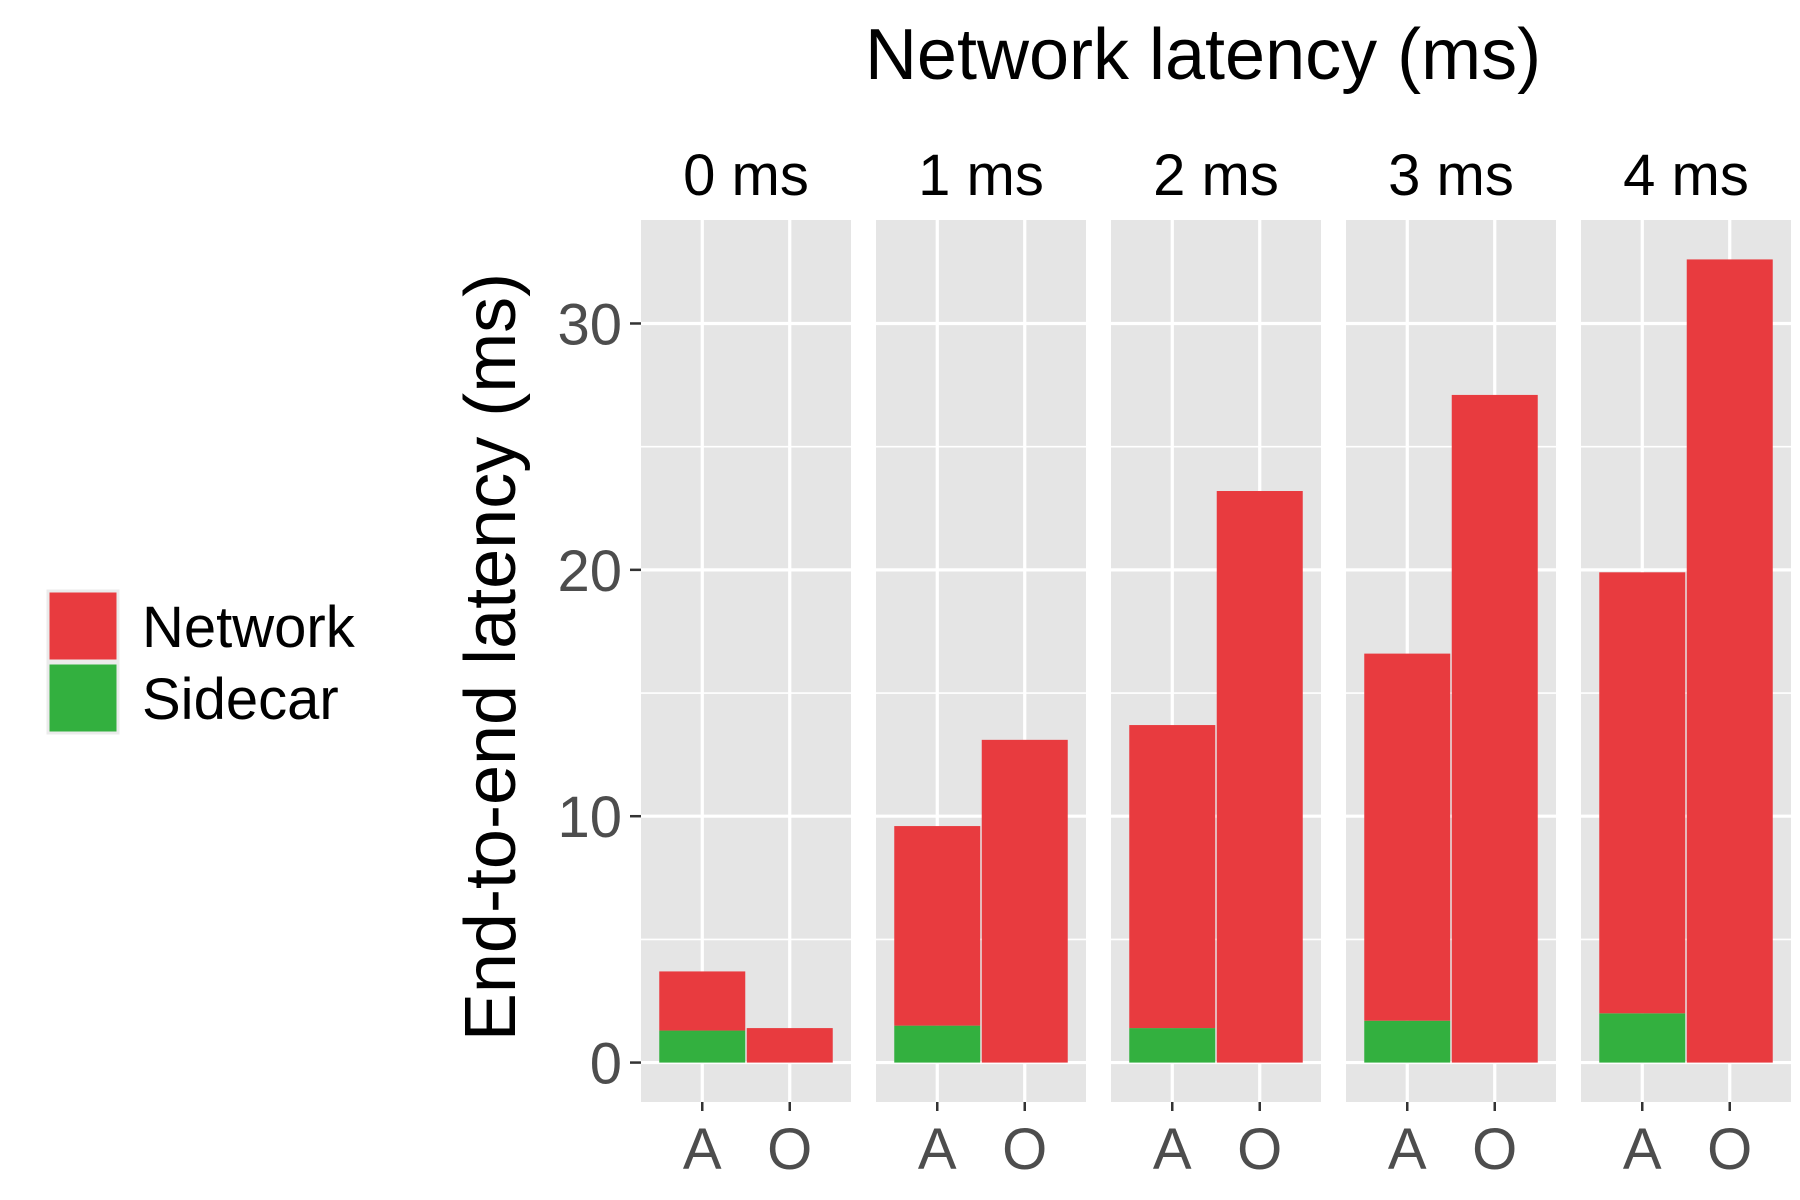 This screenshot has width=1800, height=1200. Describe the element at coordinates (83, 626) in the screenshot. I see `legend-swatch-network` at that location.